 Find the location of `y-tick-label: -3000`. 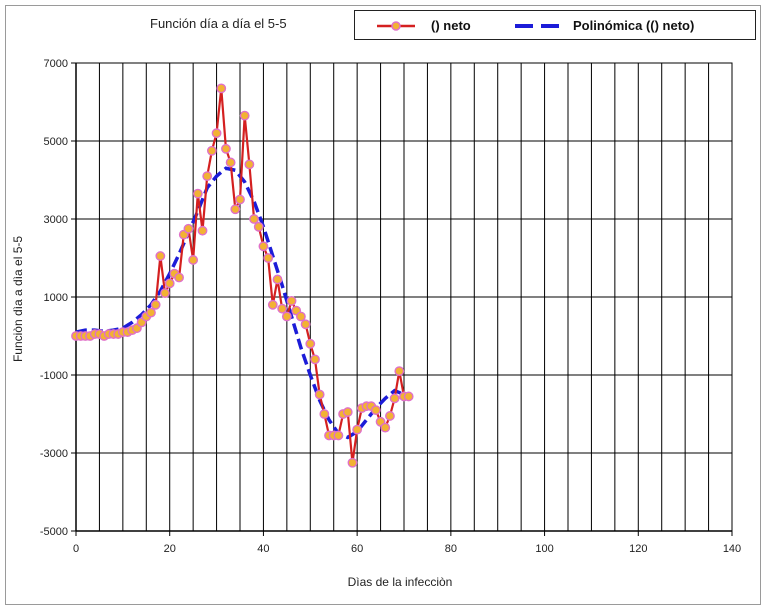

y-tick-label: -3000 is located at coordinates (54, 454).